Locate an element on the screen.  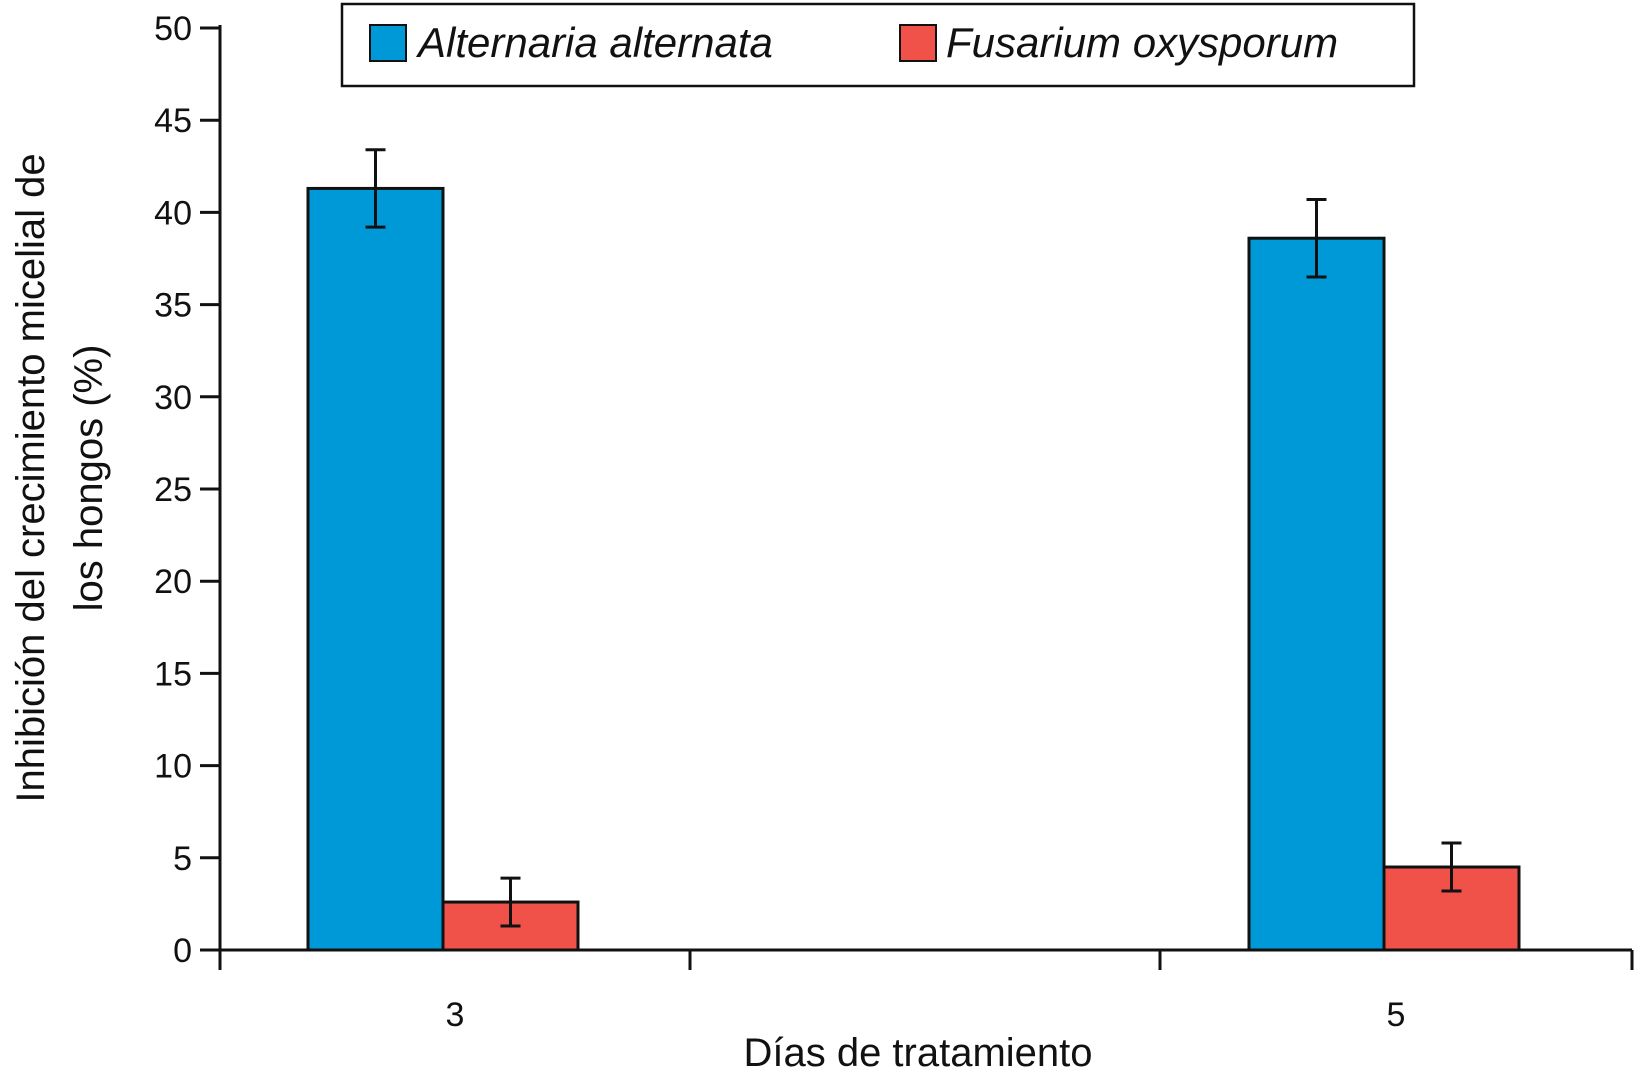
y-tick-label: 20 is located at coordinates (173, 582).